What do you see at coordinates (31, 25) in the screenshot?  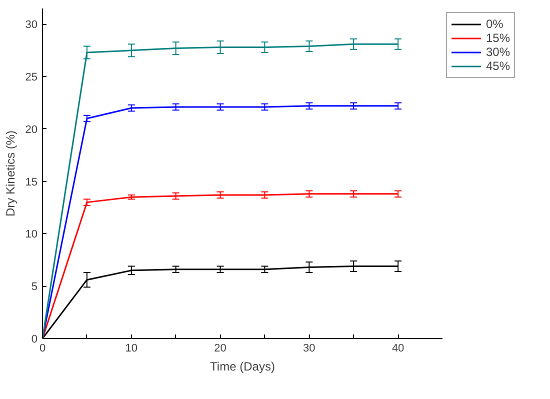 I see `y-tick-label: 30` at bounding box center [31, 25].